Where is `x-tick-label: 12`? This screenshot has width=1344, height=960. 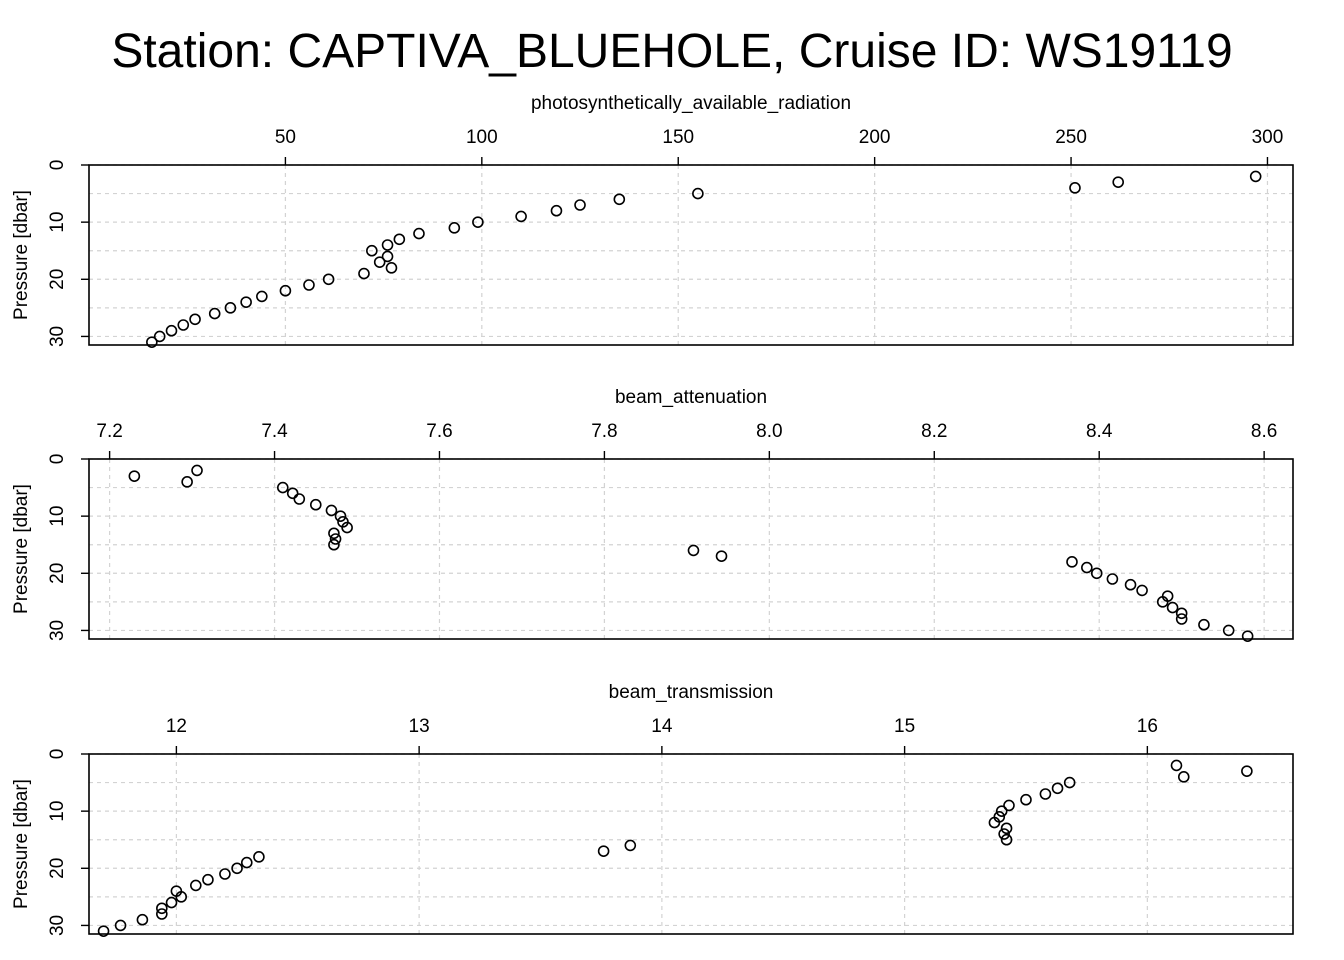
x-tick-label: 12 is located at coordinates (176, 726).